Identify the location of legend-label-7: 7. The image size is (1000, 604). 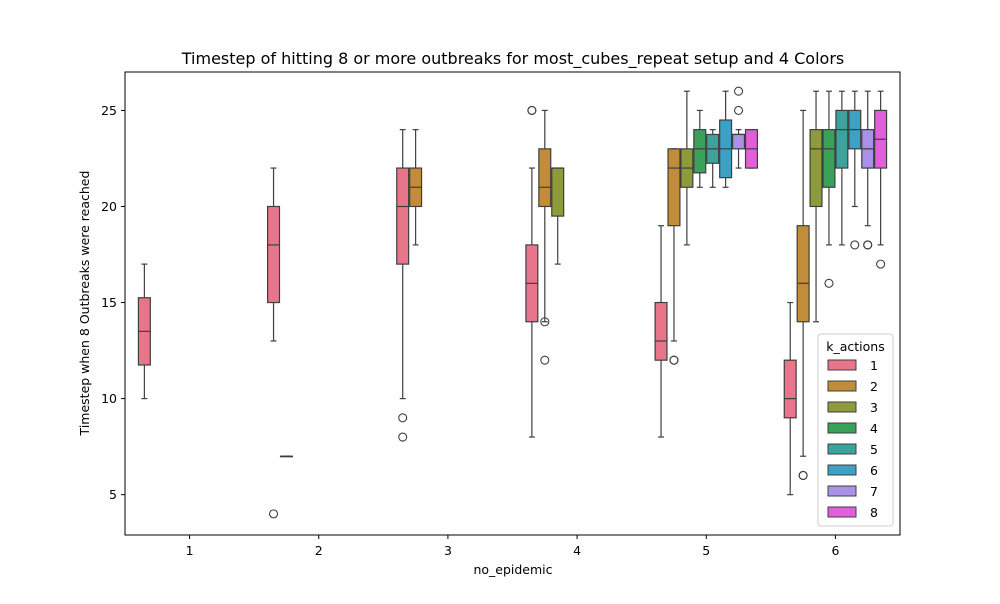
(874, 491).